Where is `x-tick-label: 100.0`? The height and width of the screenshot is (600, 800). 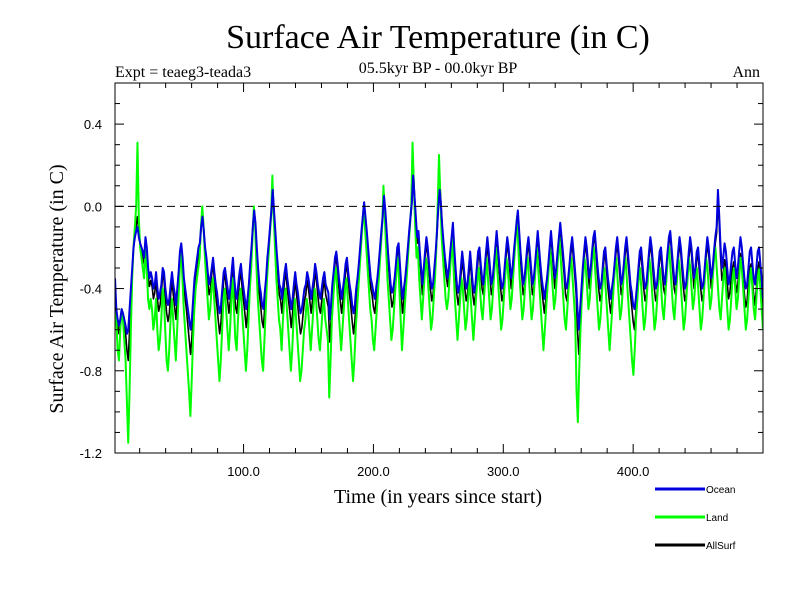
x-tick-label: 100.0 is located at coordinates (243, 471).